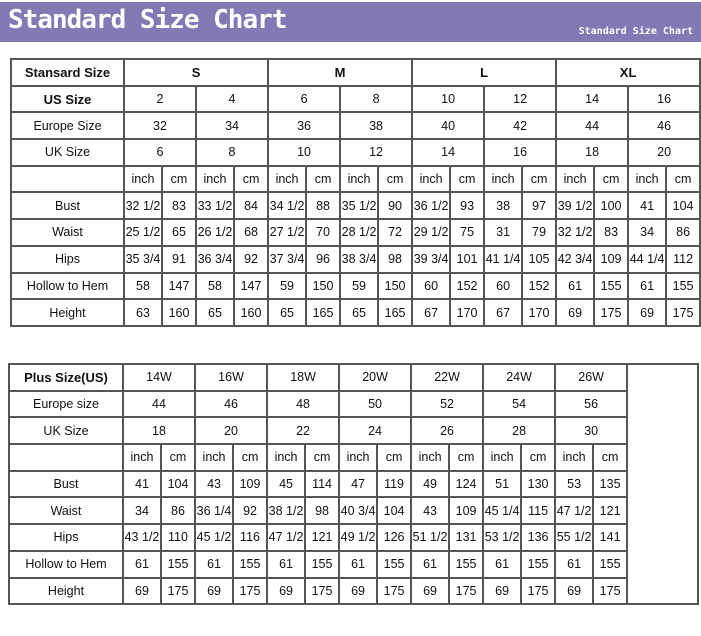 This screenshot has height=636, width=701. What do you see at coordinates (67, 259) in the screenshot?
I see `row-label: Hips` at bounding box center [67, 259].